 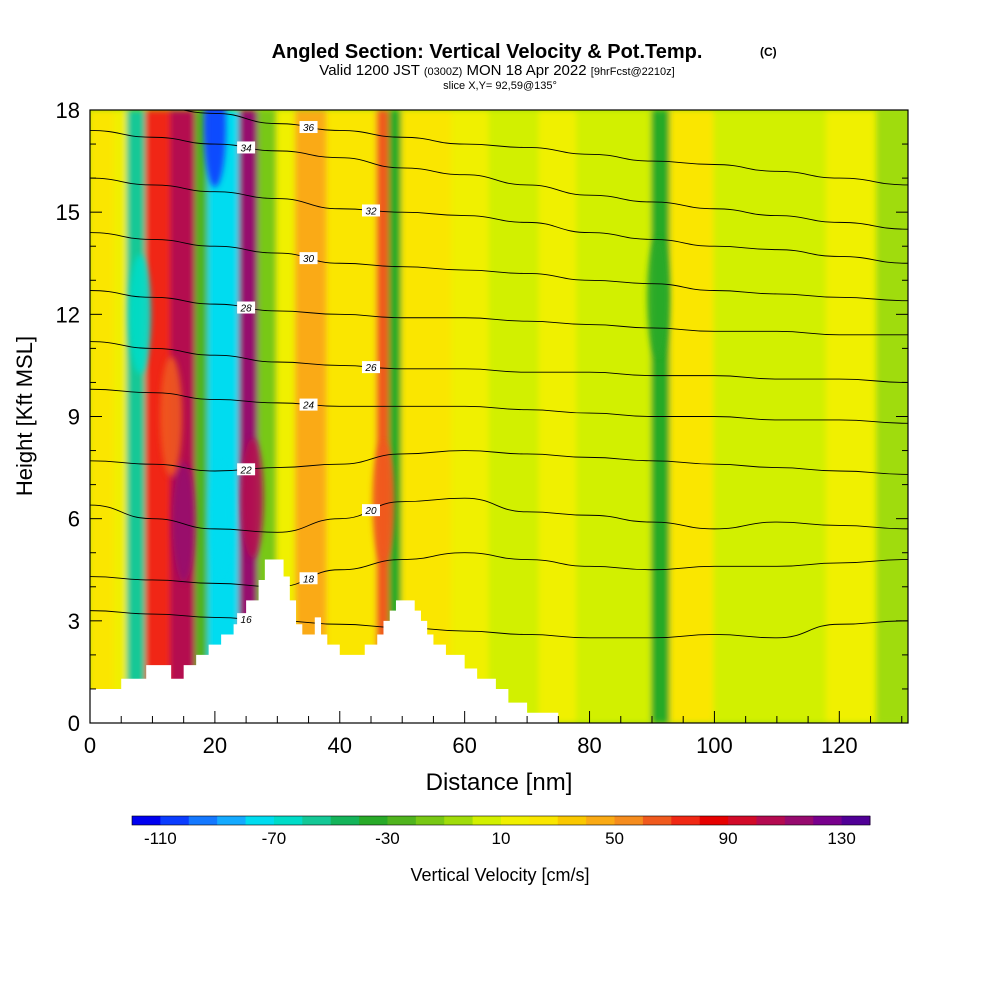 I want to click on isentrope-label: 18, so click(x=309, y=579).